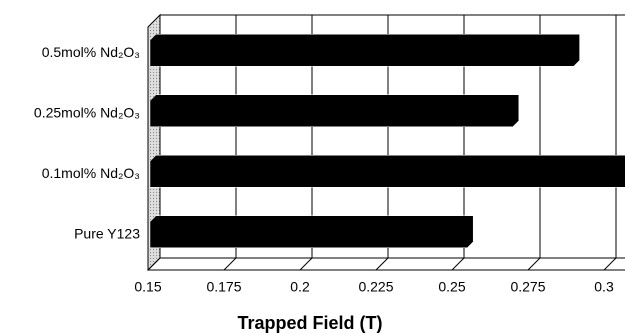  Describe the element at coordinates (604, 287) in the screenshot. I see `x-tick-label: 0.3` at that location.